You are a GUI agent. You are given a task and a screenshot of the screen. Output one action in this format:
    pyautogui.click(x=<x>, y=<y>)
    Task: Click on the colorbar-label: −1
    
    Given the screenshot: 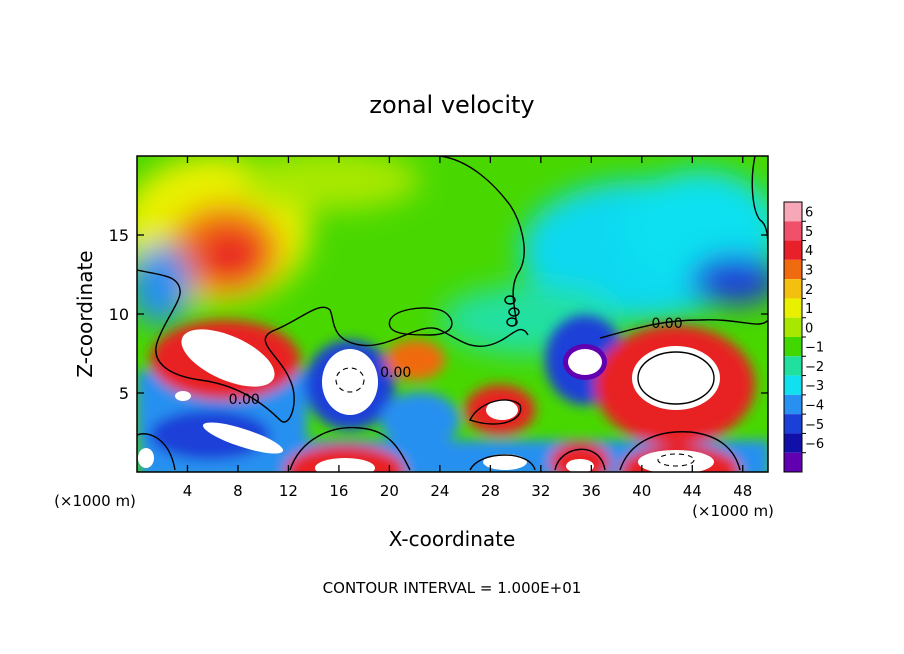 What is the action you would take?
    pyautogui.click(x=814, y=348)
    